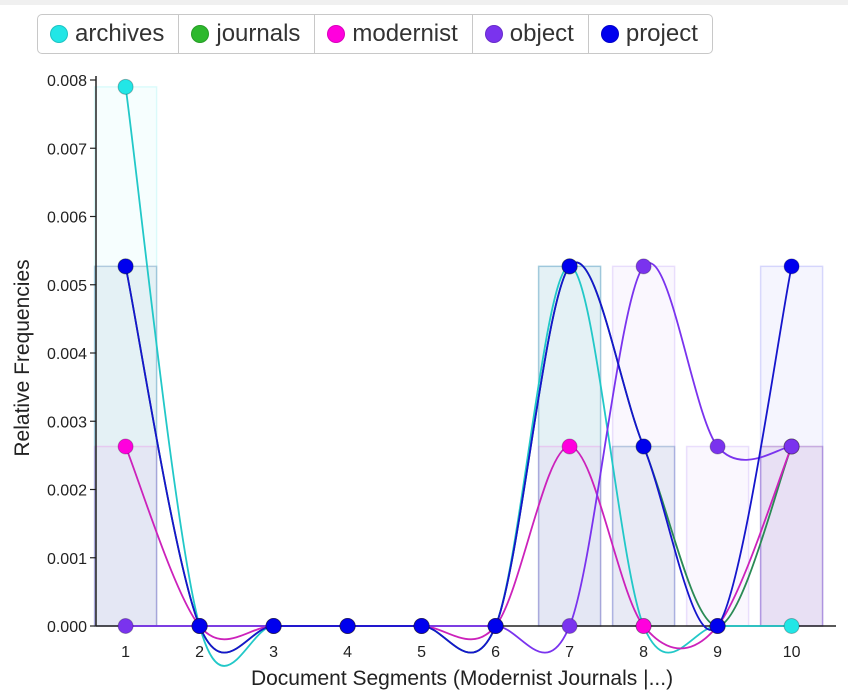 This screenshot has height=700, width=848. What do you see at coordinates (258, 33) in the screenshot?
I see `legend-label: journals` at bounding box center [258, 33].